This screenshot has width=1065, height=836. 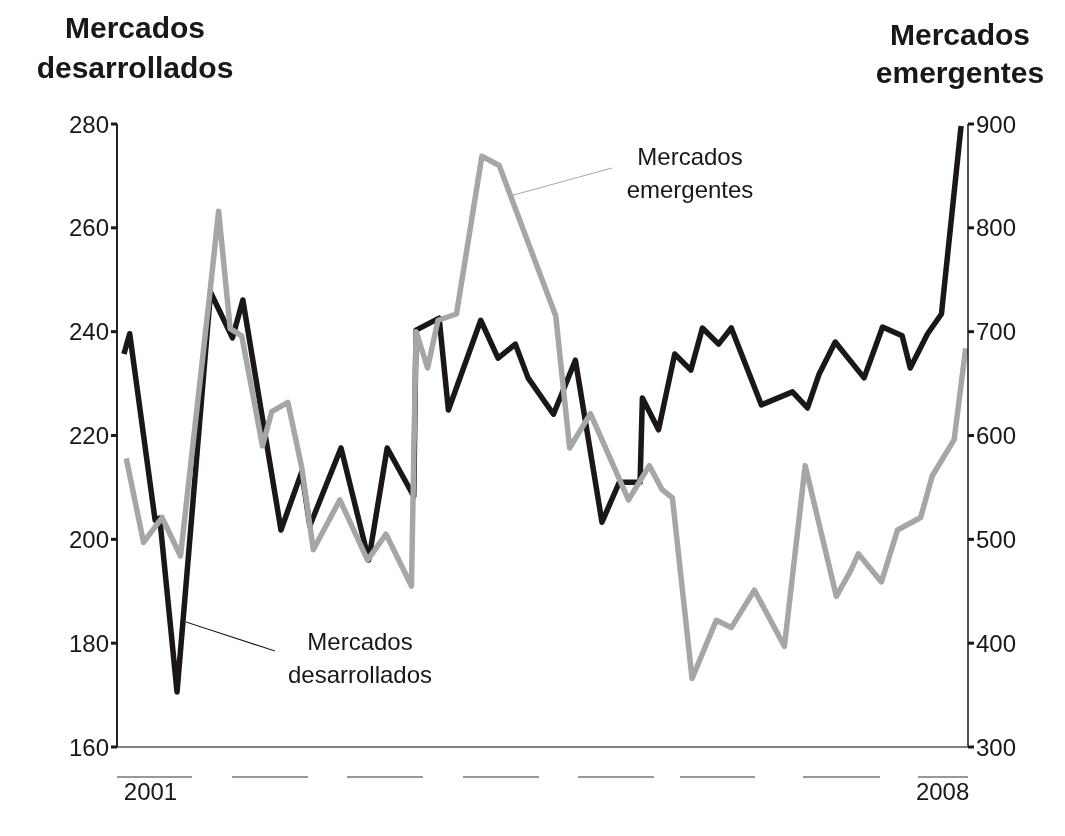 I want to click on y-tick-label: 220, so click(x=88, y=436).